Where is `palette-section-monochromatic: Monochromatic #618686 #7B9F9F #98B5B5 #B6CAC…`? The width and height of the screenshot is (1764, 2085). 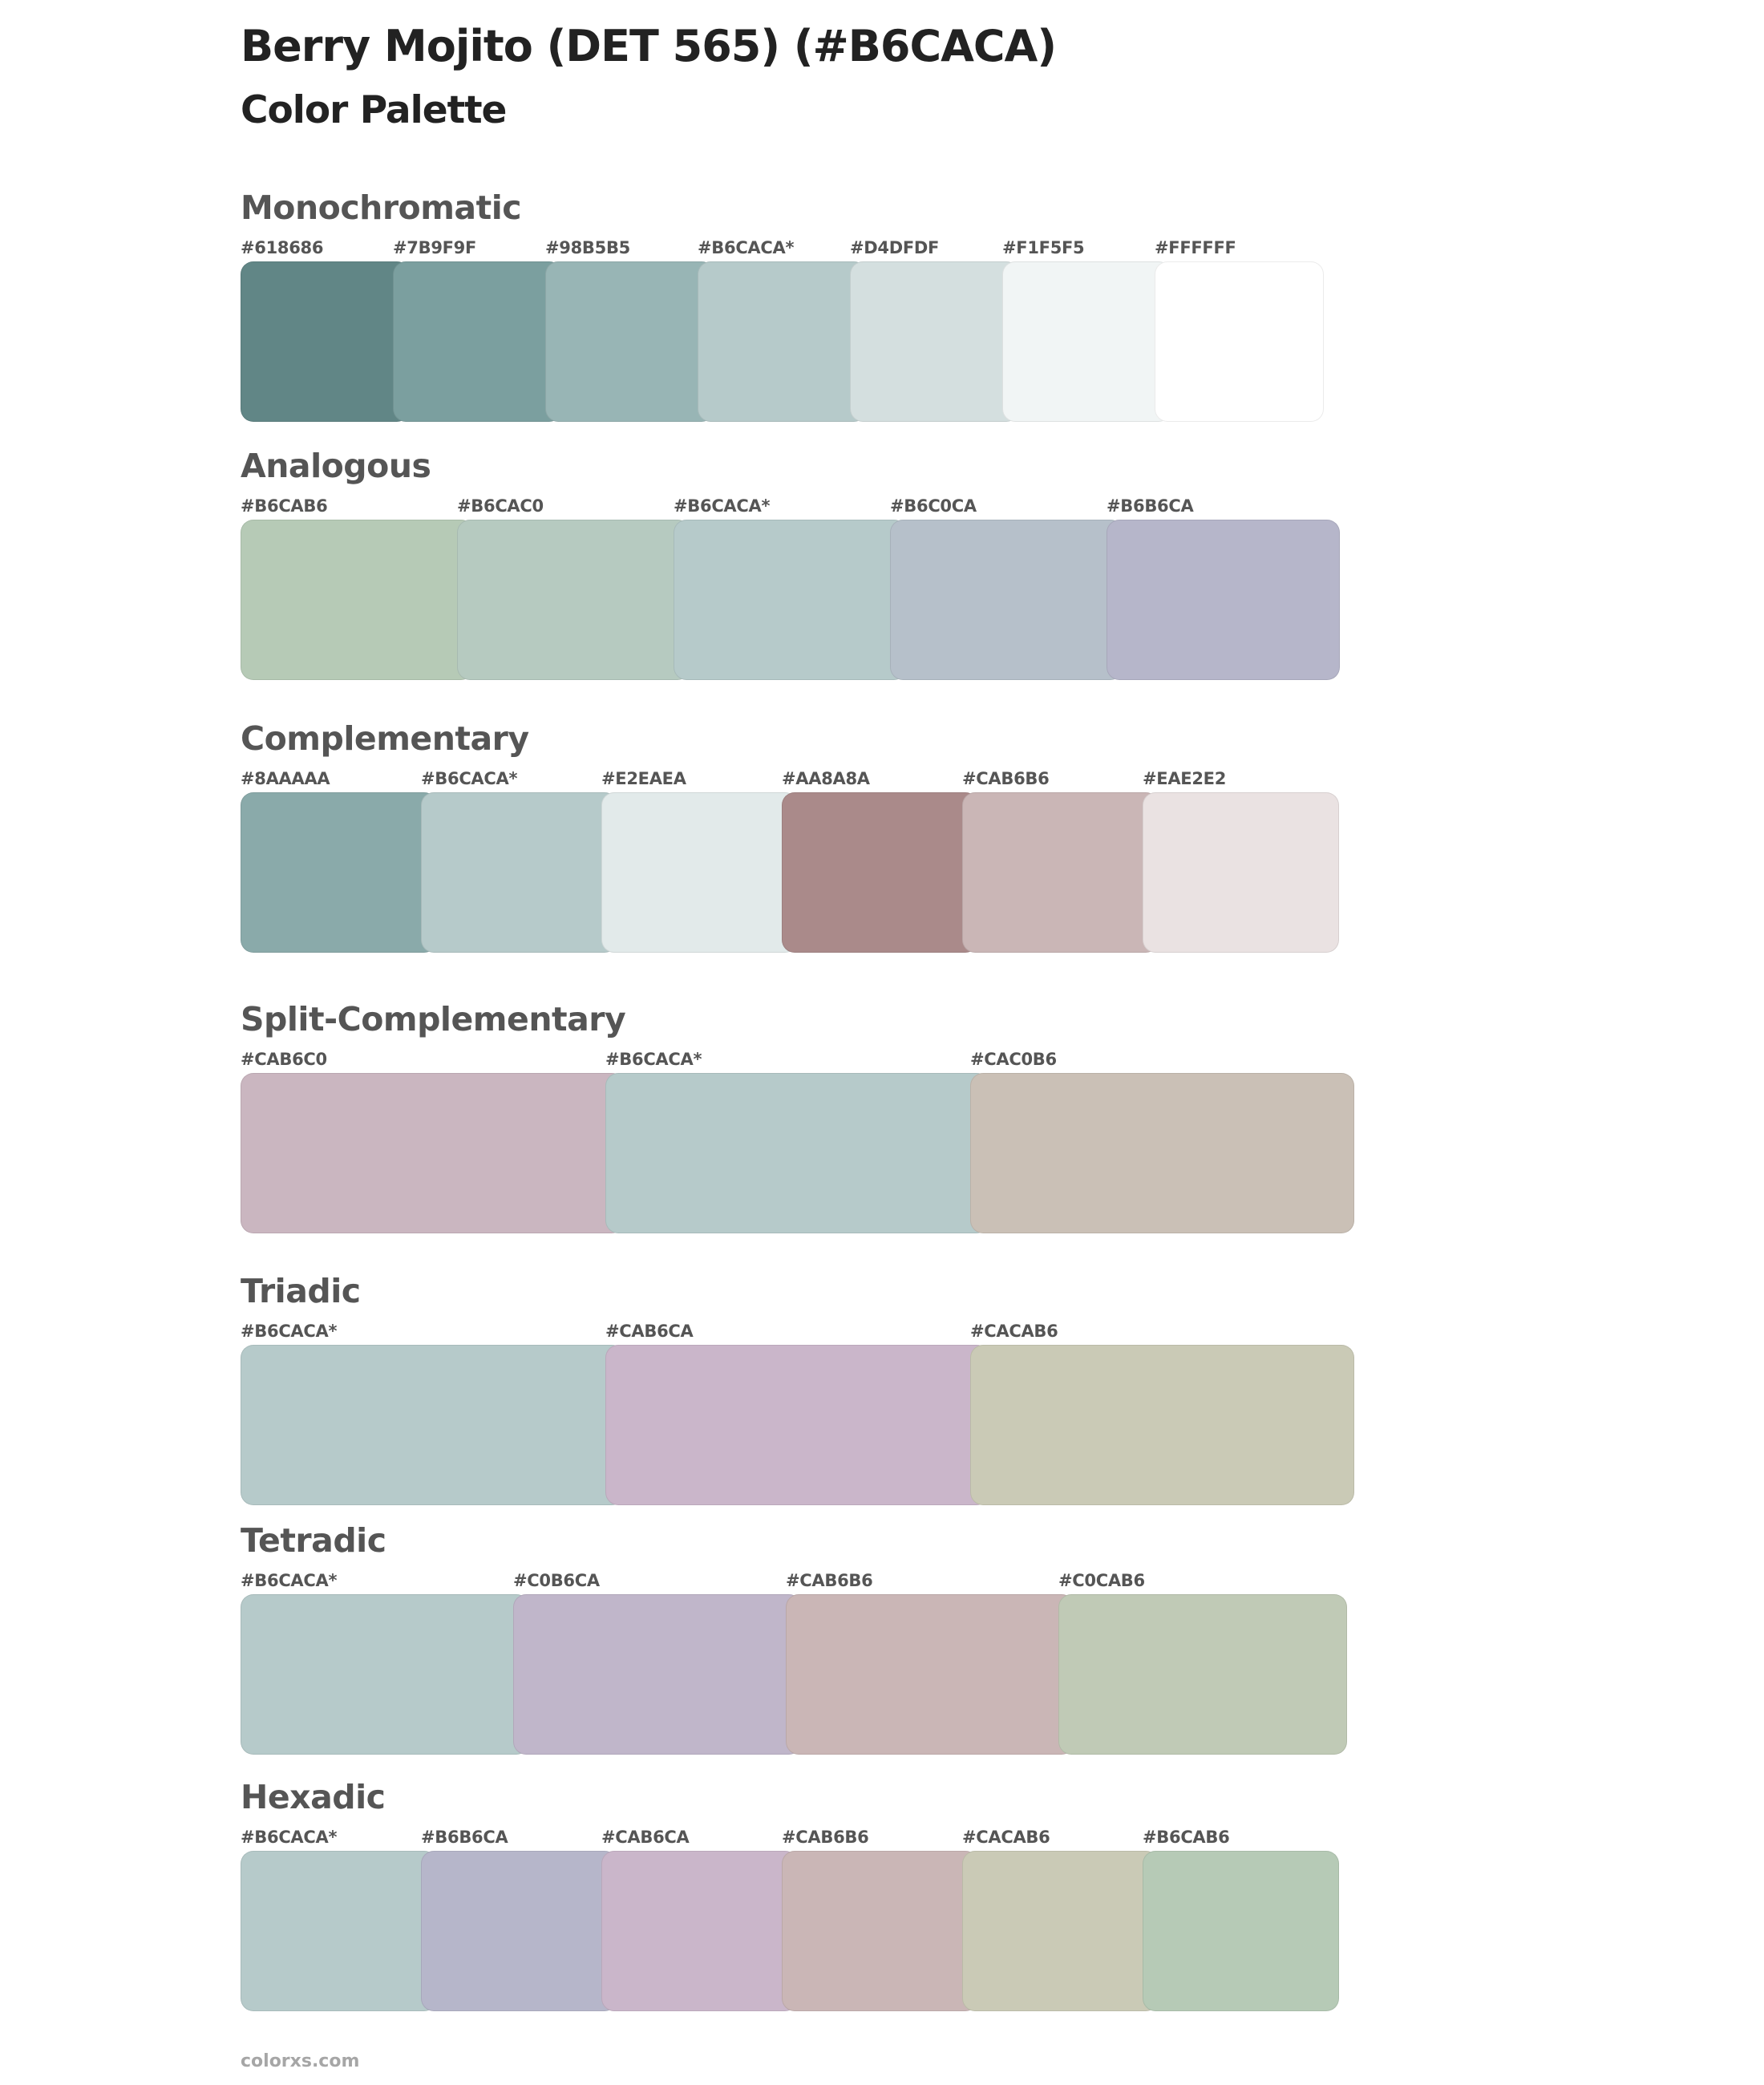 palette-section-monochromatic: Monochromatic #618686 #7B9F9F #98B5B5 #B6CAC… is located at coordinates (810, 308).